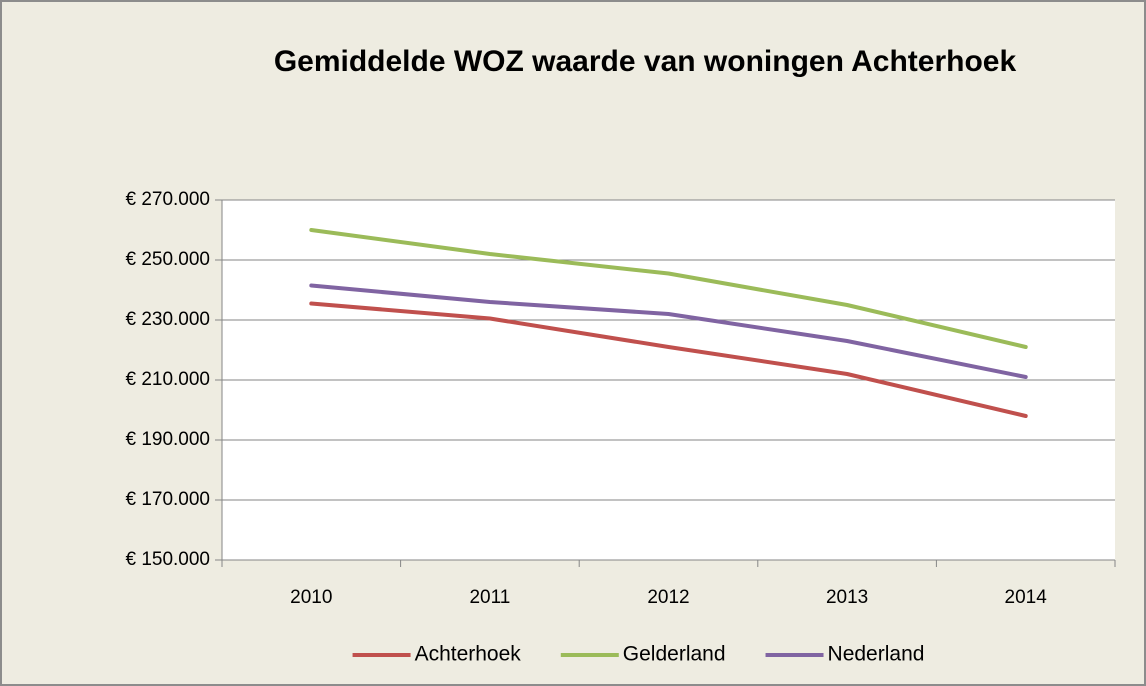  What do you see at coordinates (167, 559) in the screenshot?
I see `y-tick-label: € 150.000` at bounding box center [167, 559].